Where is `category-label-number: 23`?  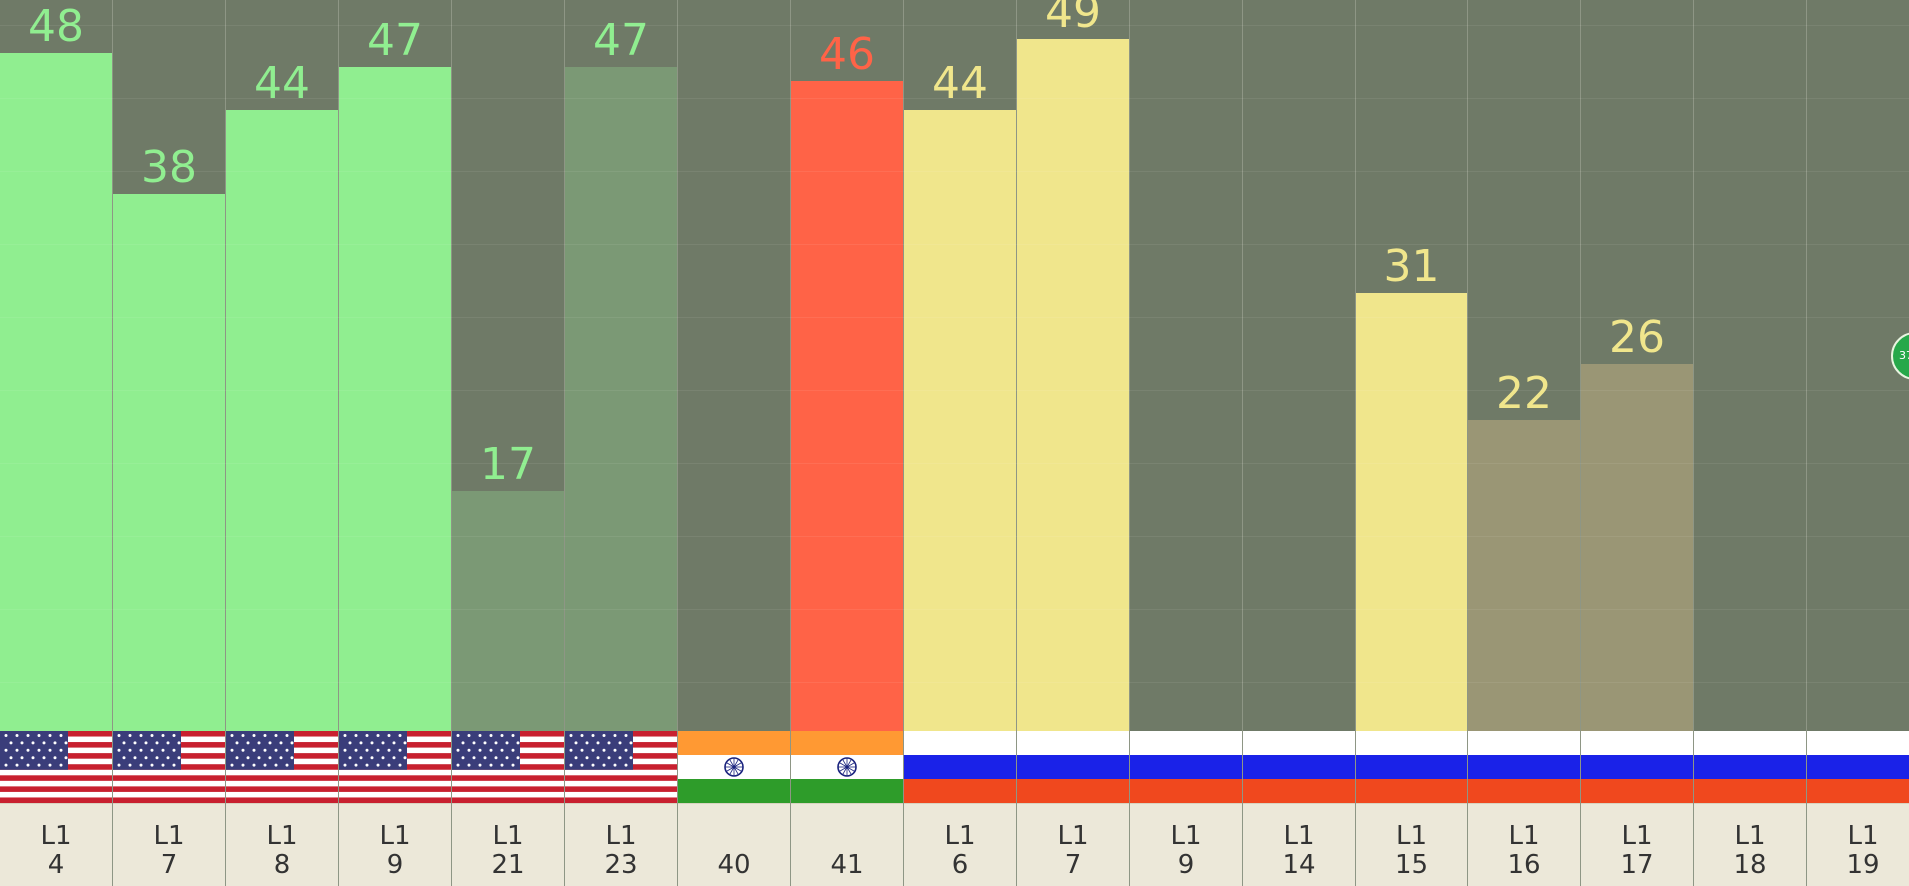 category-label-number: 23 is located at coordinates (621, 865).